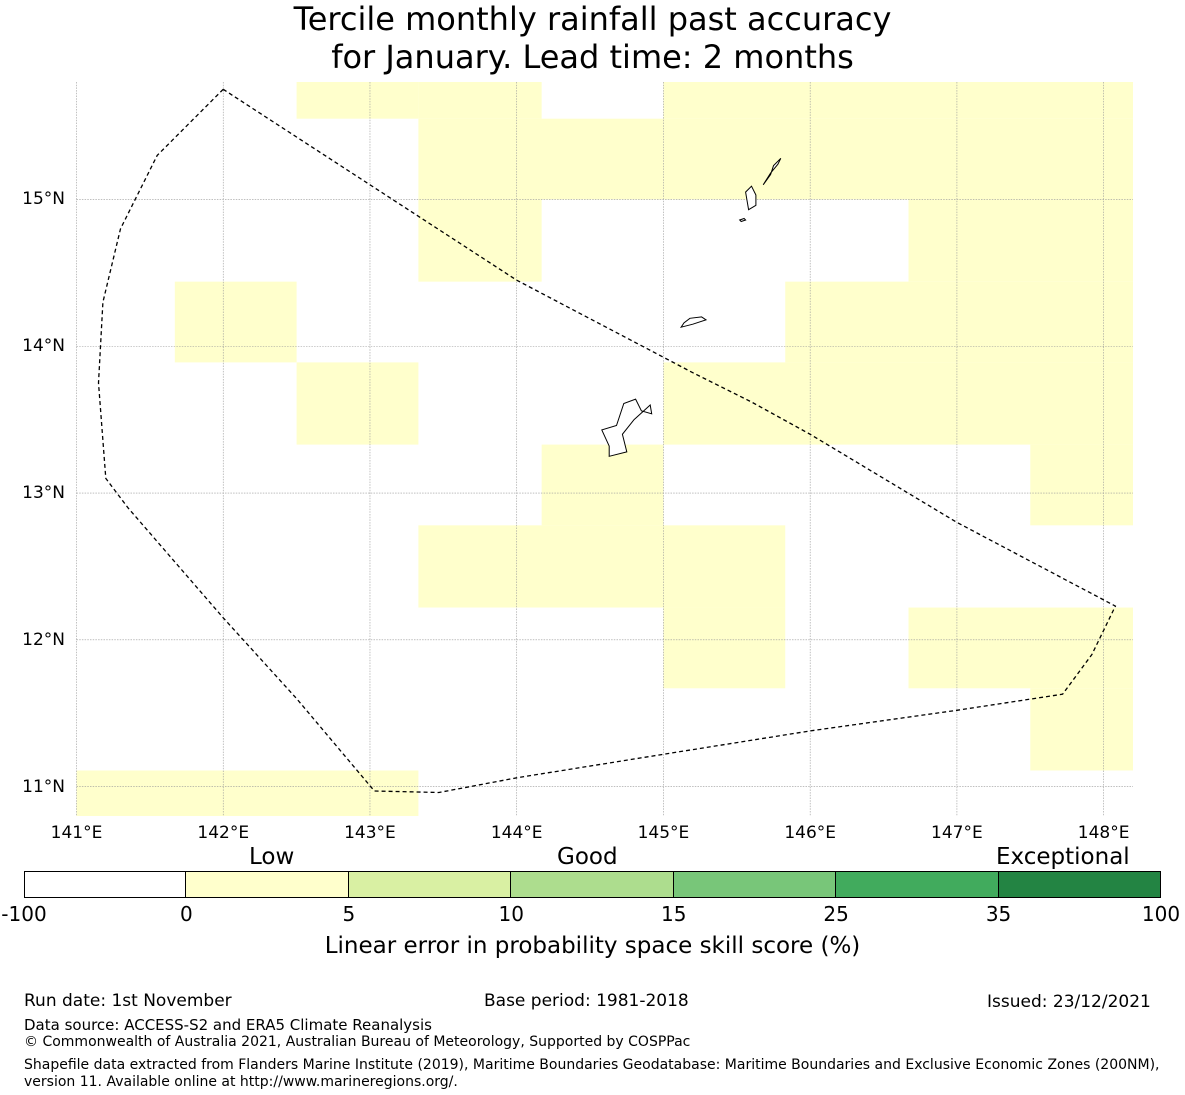 This screenshot has width=1185, height=1095. Describe the element at coordinates (810, 833) in the screenshot. I see `longitude-tick-label: 146°E` at that location.